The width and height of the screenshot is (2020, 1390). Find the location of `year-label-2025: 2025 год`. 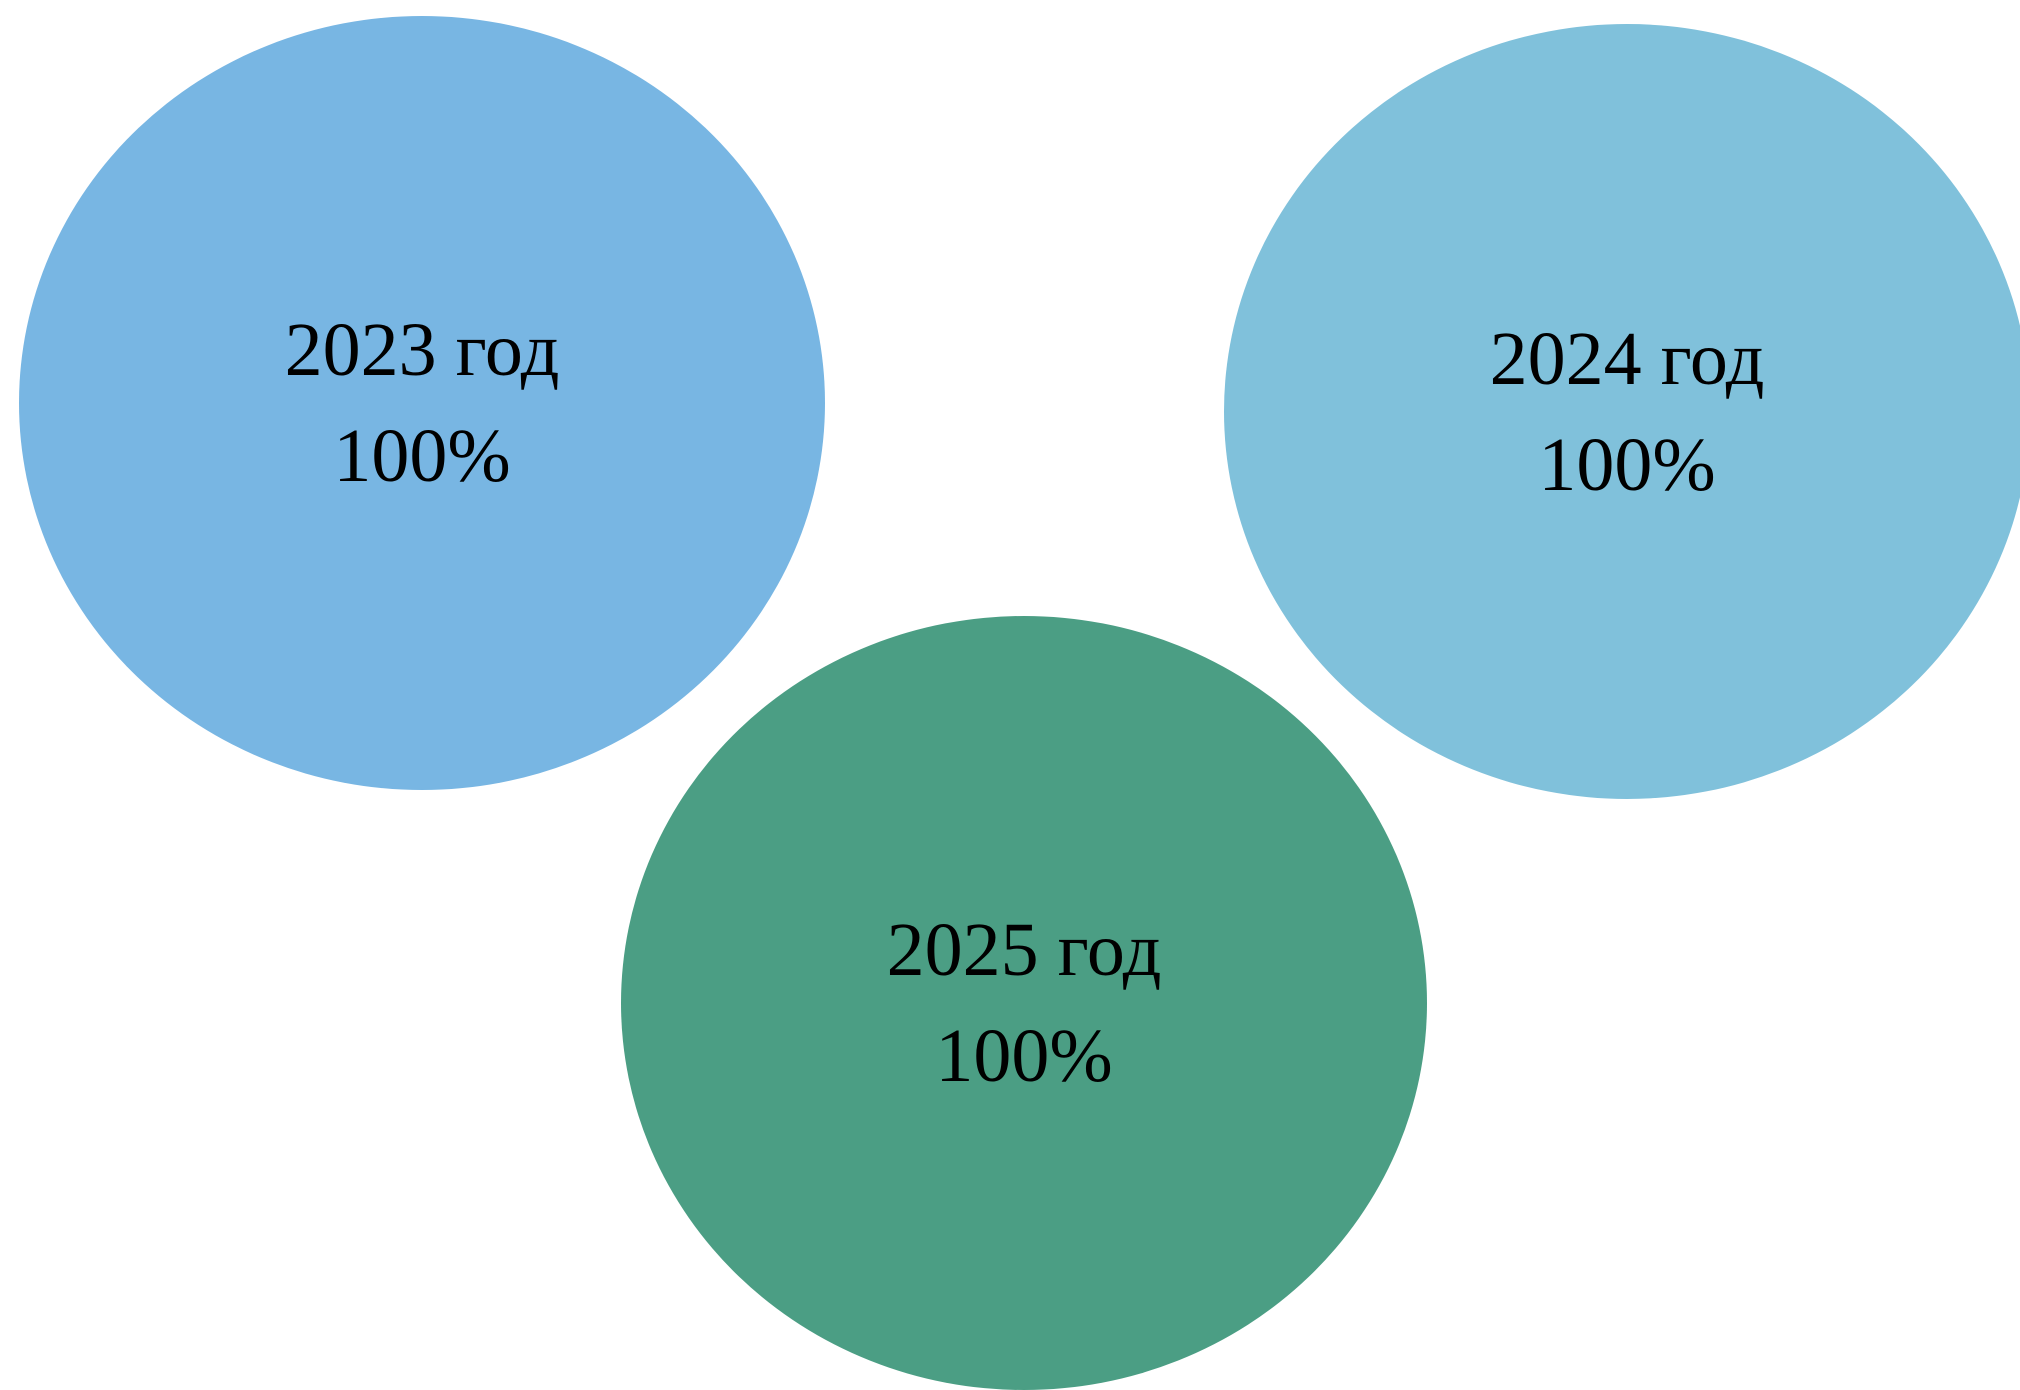

year-label-2025: 2025 год is located at coordinates (1024, 950).